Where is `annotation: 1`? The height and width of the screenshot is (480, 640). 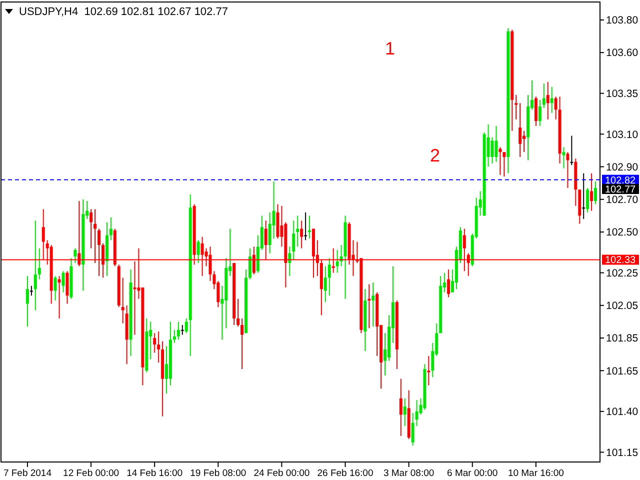
annotation: 1 is located at coordinates (390, 48).